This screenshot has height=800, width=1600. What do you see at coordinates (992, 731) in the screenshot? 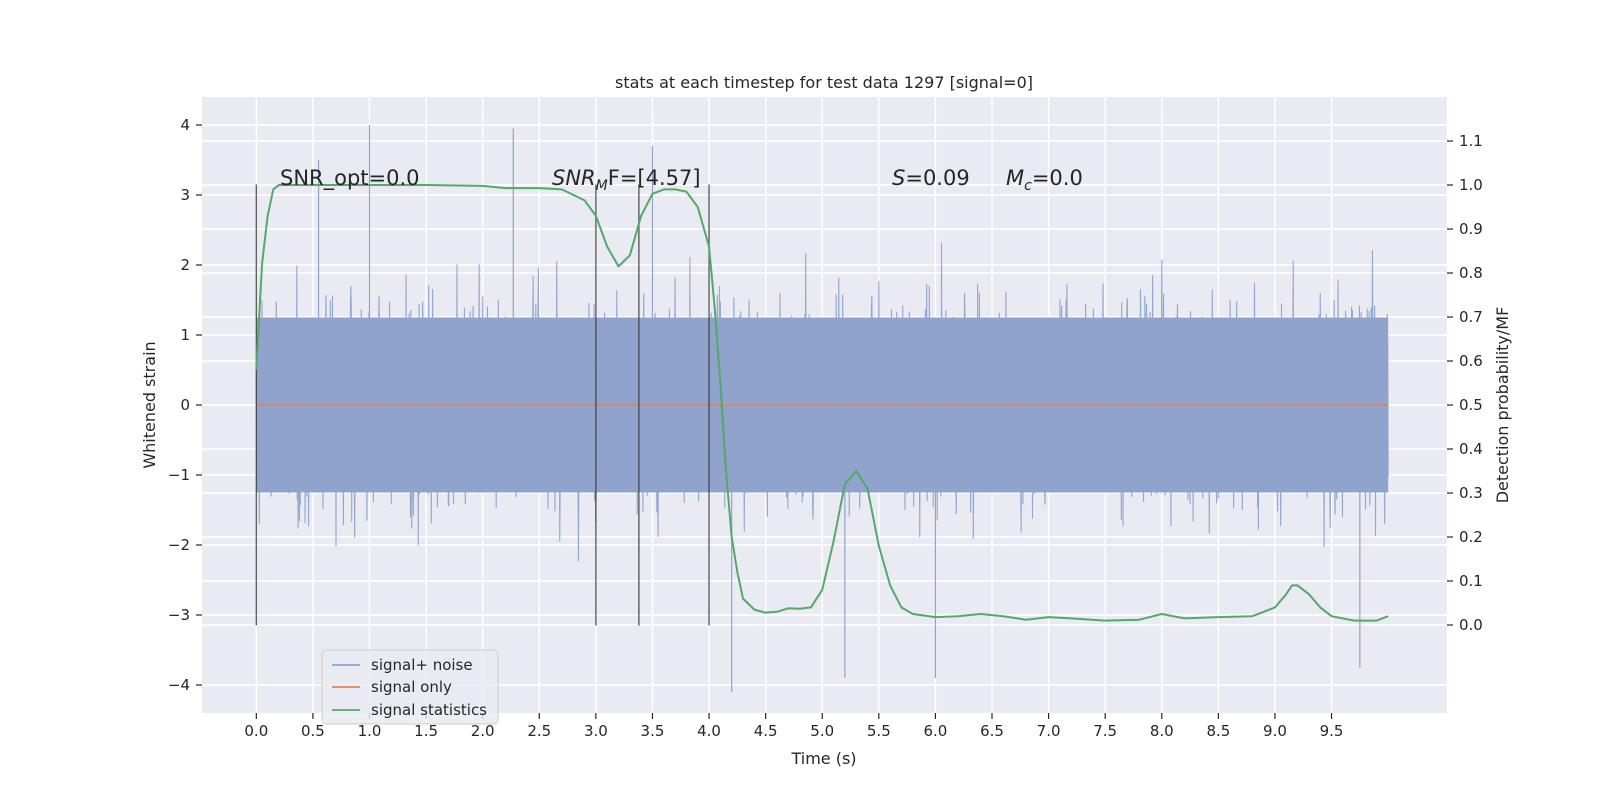
I see `x-tick-label: 6.5` at bounding box center [992, 731].